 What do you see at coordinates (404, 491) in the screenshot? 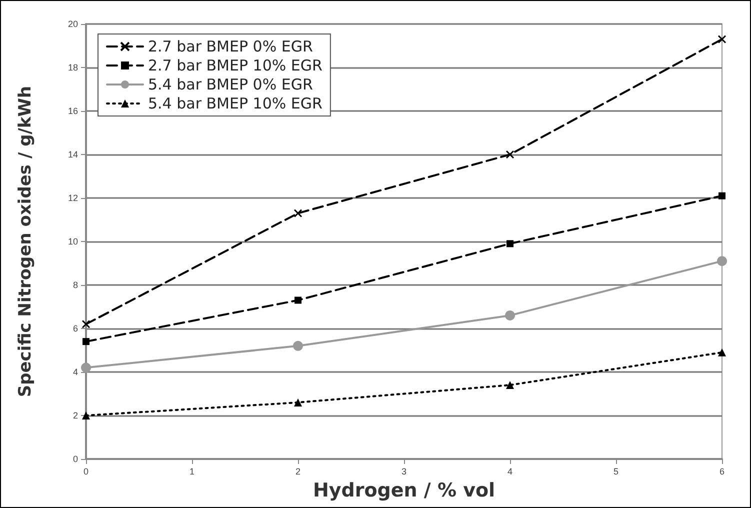
I see `x-axis-title: Hydrogen / % vol` at bounding box center [404, 491].